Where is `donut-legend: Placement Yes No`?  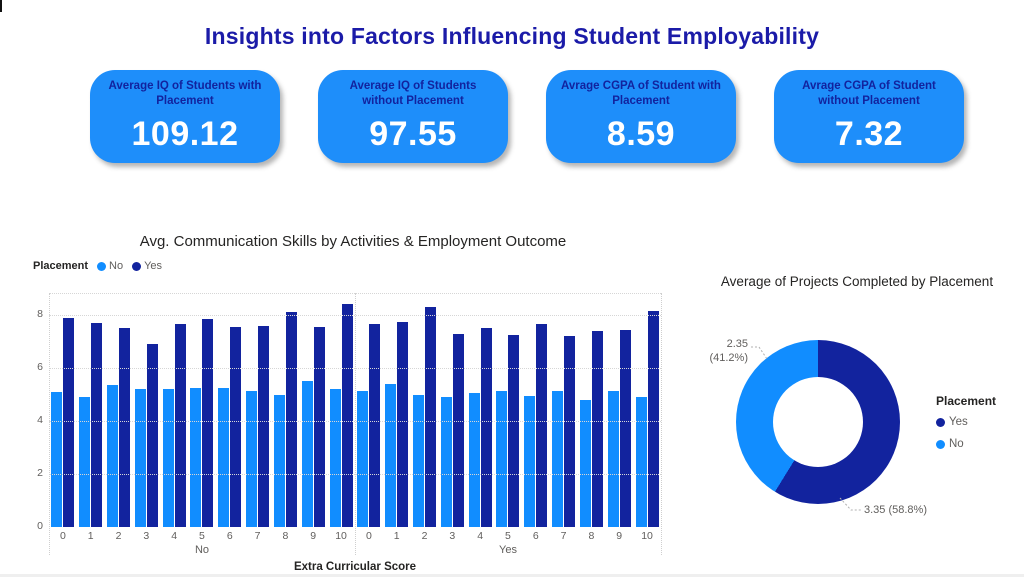 donut-legend: Placement Yes No is located at coordinates (966, 427).